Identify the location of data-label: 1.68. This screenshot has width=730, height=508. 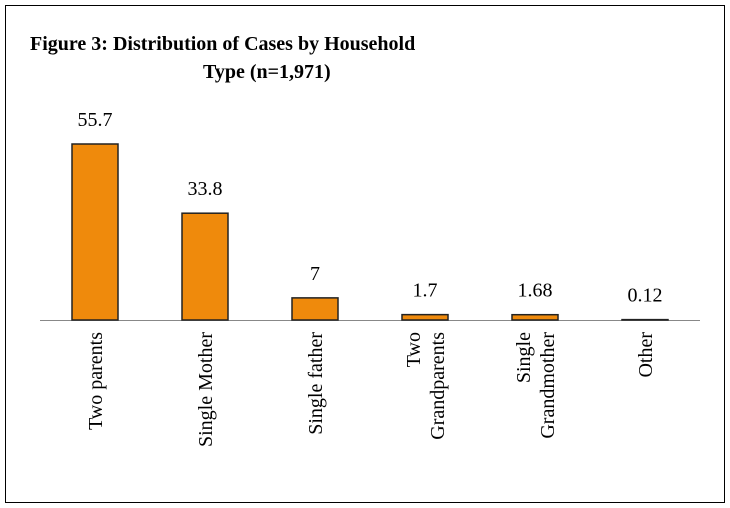
(535, 291).